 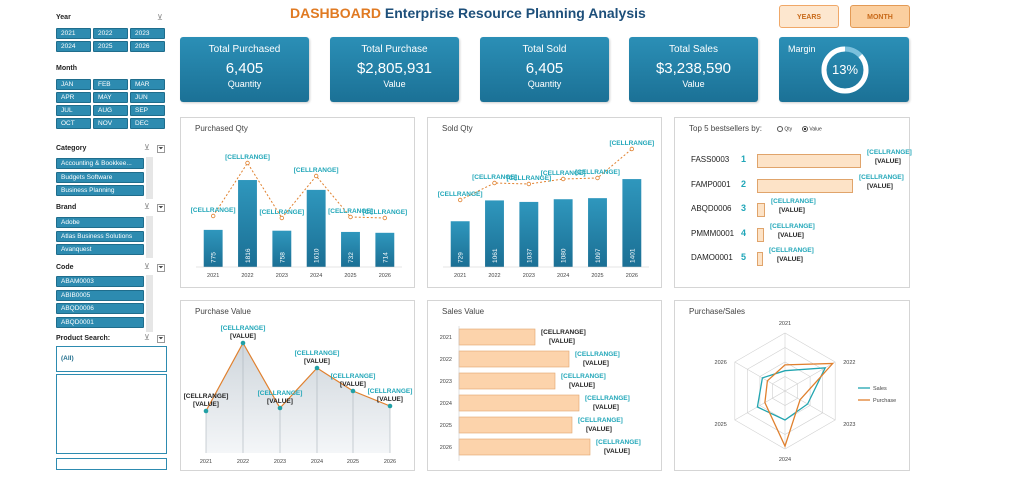 I want to click on month-chip-feb: FEB, so click(x=110, y=84).